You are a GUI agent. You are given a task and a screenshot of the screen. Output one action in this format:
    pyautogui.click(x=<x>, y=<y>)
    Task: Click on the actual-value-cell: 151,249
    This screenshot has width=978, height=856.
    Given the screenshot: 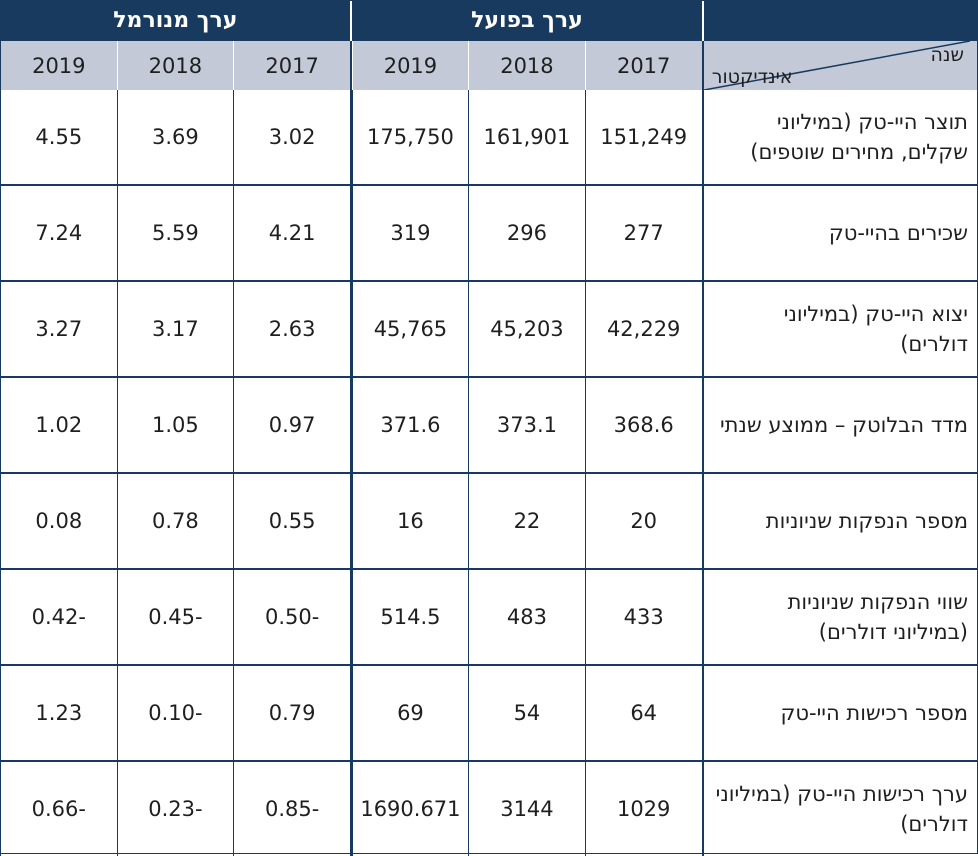 What is the action you would take?
    pyautogui.click(x=643, y=137)
    